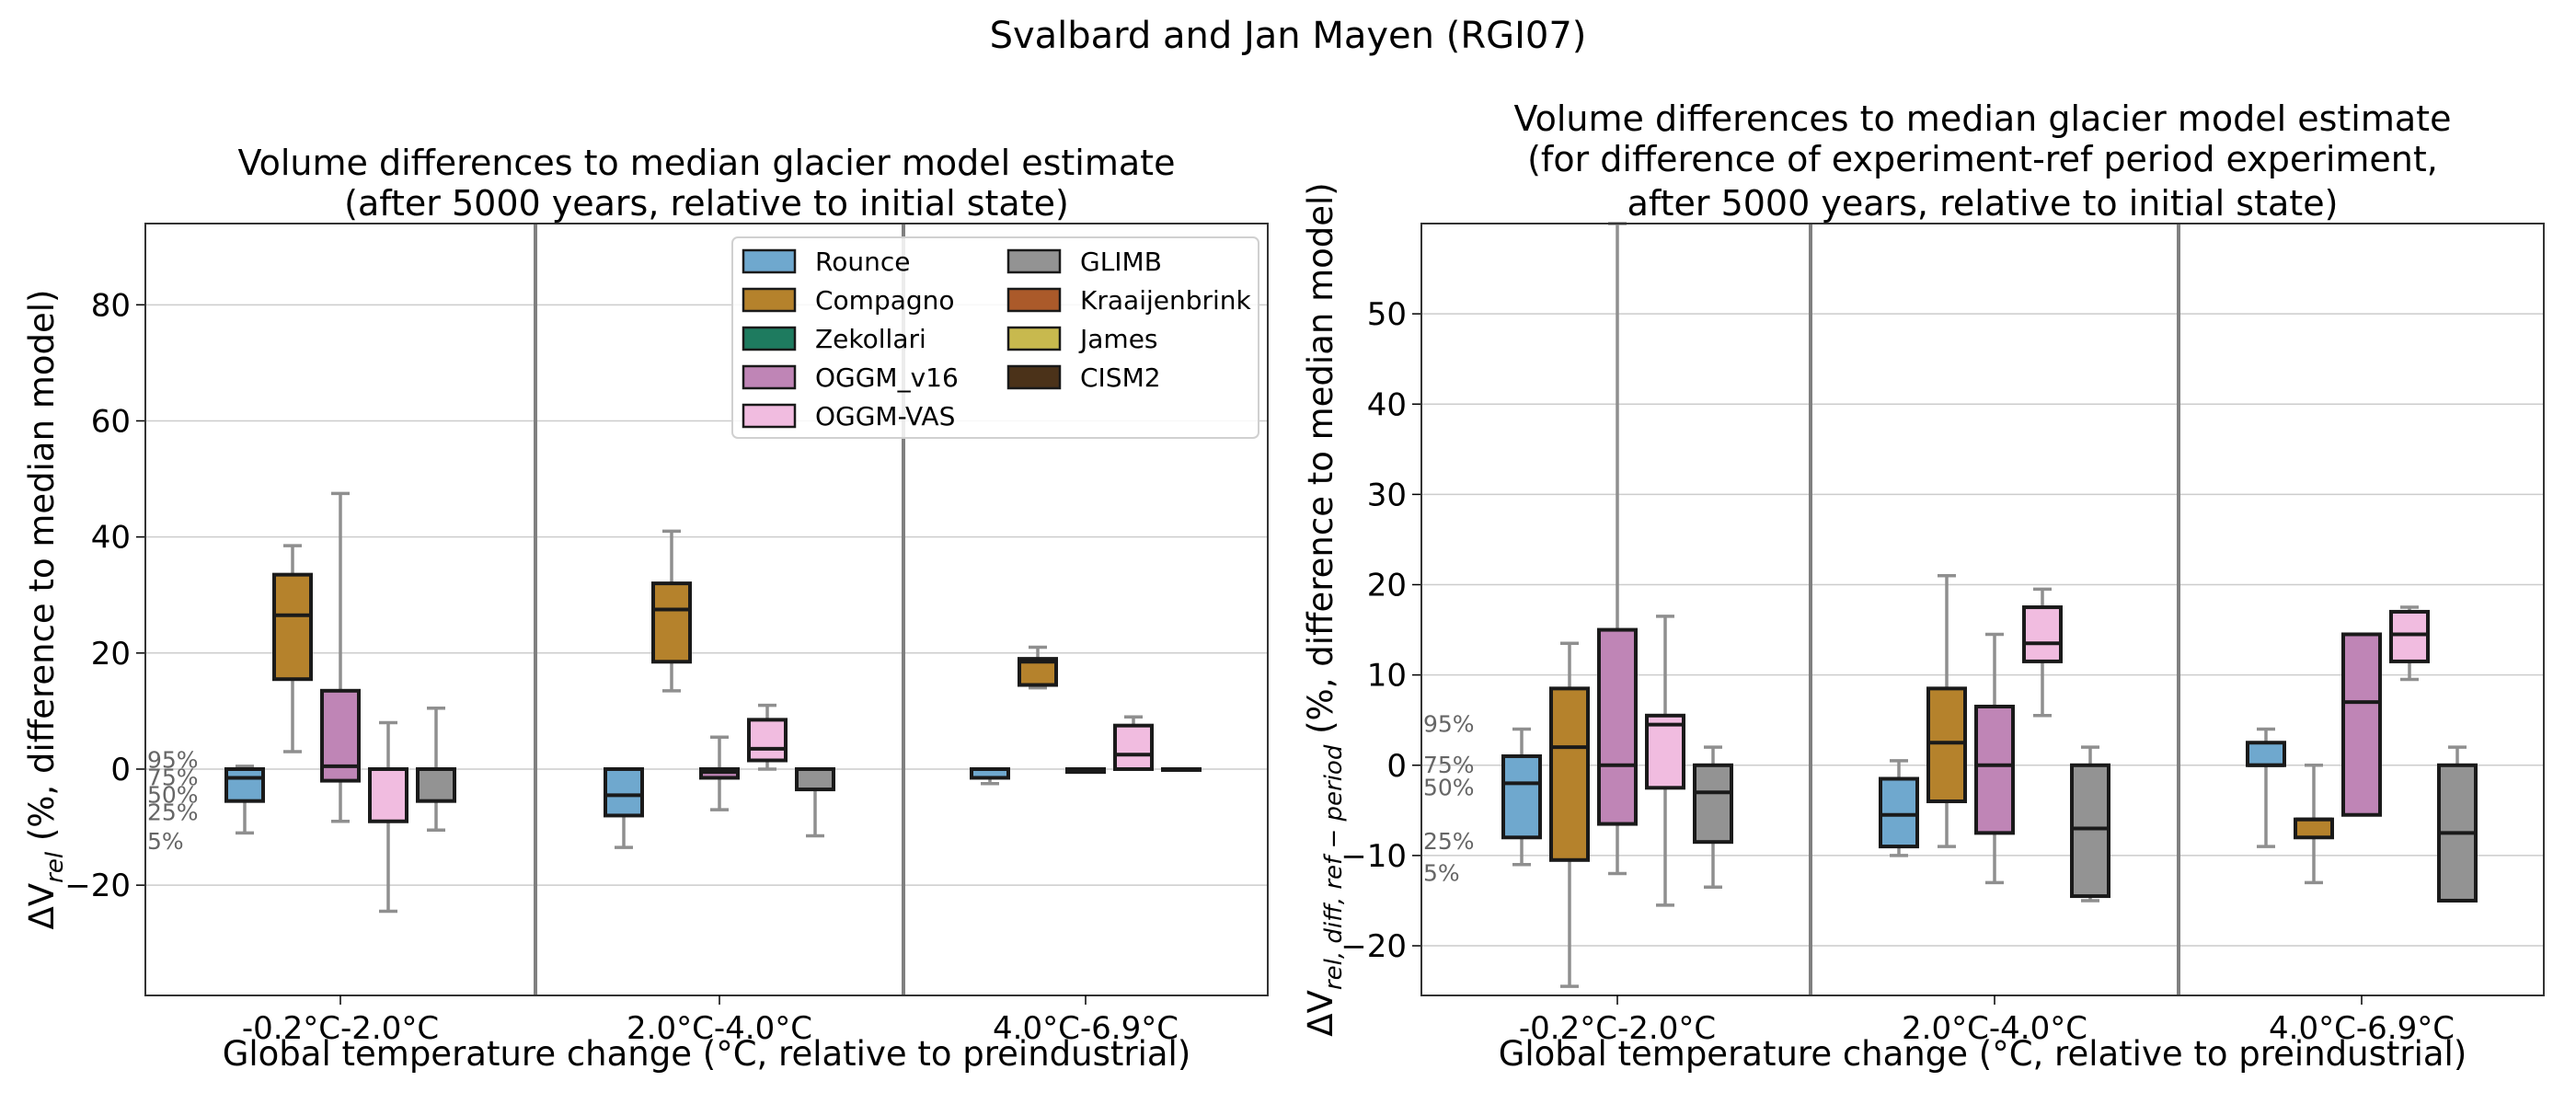  What do you see at coordinates (885, 416) in the screenshot?
I see `legend-label: OGGM-VAS` at bounding box center [885, 416].